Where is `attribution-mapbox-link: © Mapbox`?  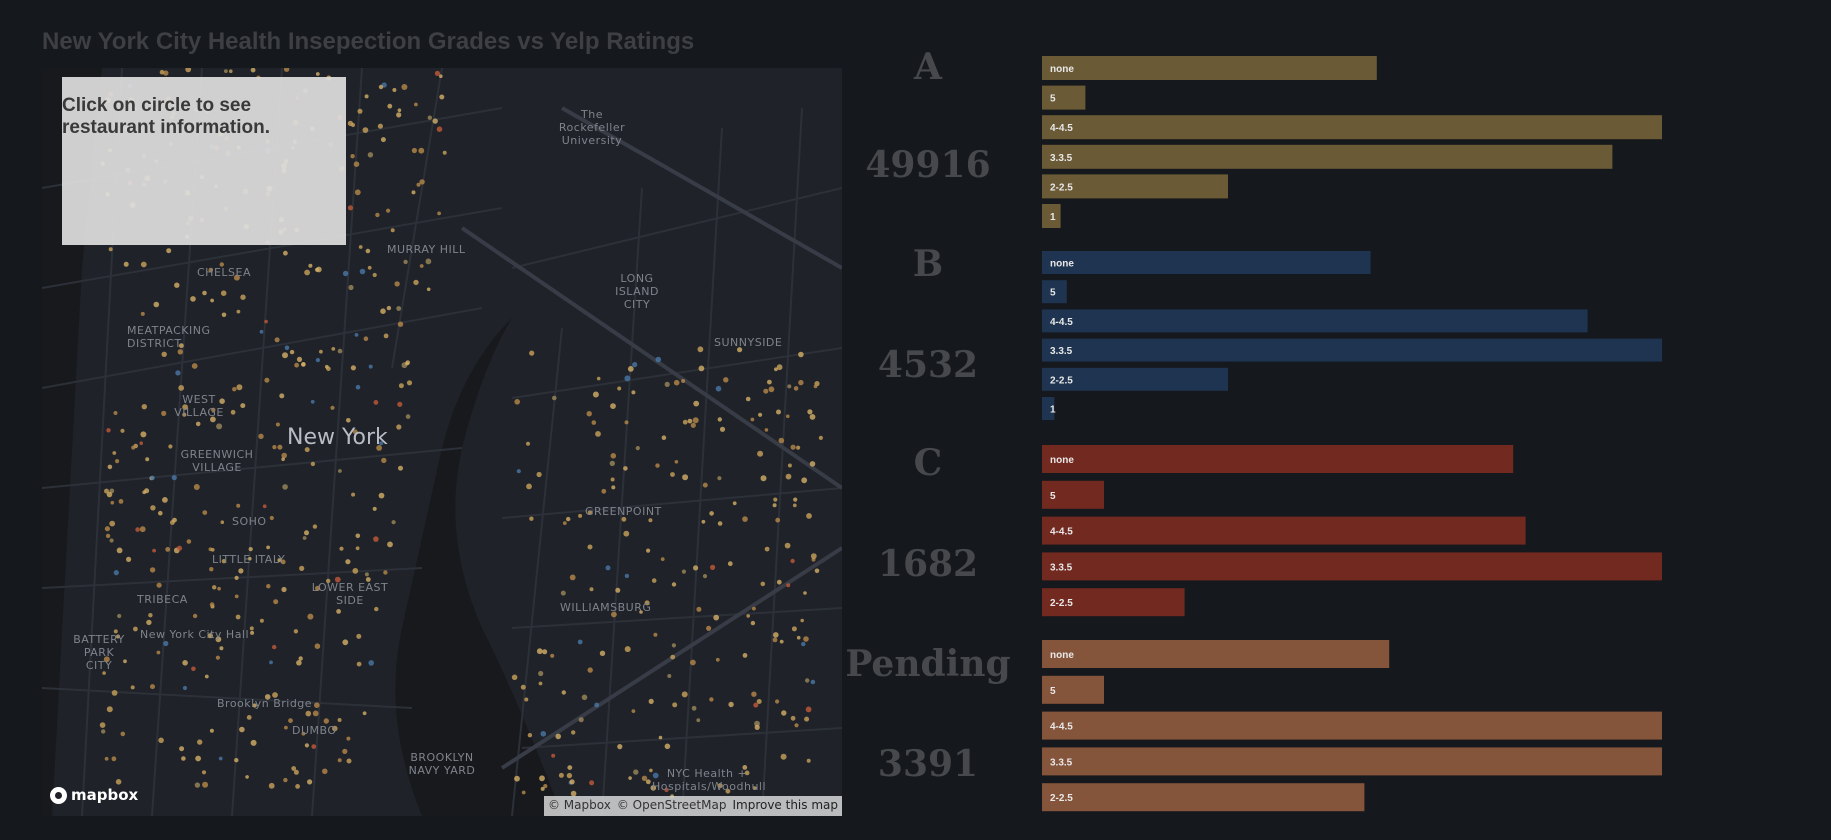 attribution-mapbox-link: © Mapbox is located at coordinates (579, 805).